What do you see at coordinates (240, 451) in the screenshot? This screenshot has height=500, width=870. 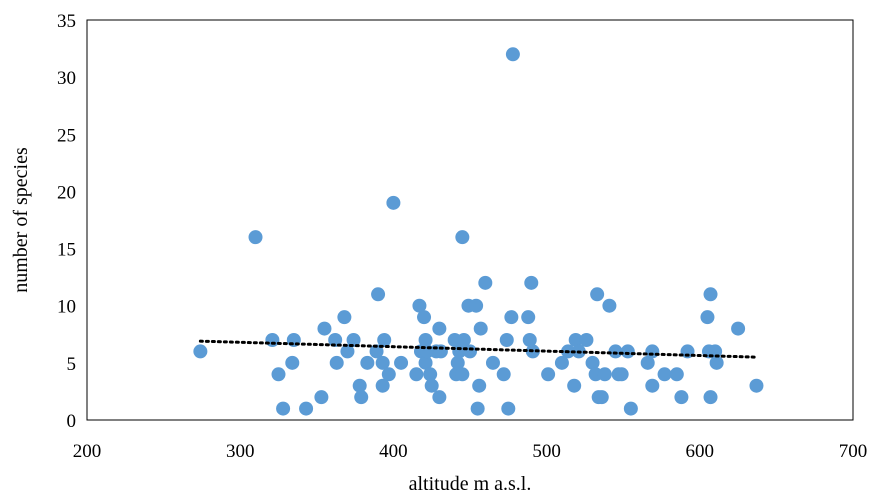 I see `x-tick-label: 300` at bounding box center [240, 451].